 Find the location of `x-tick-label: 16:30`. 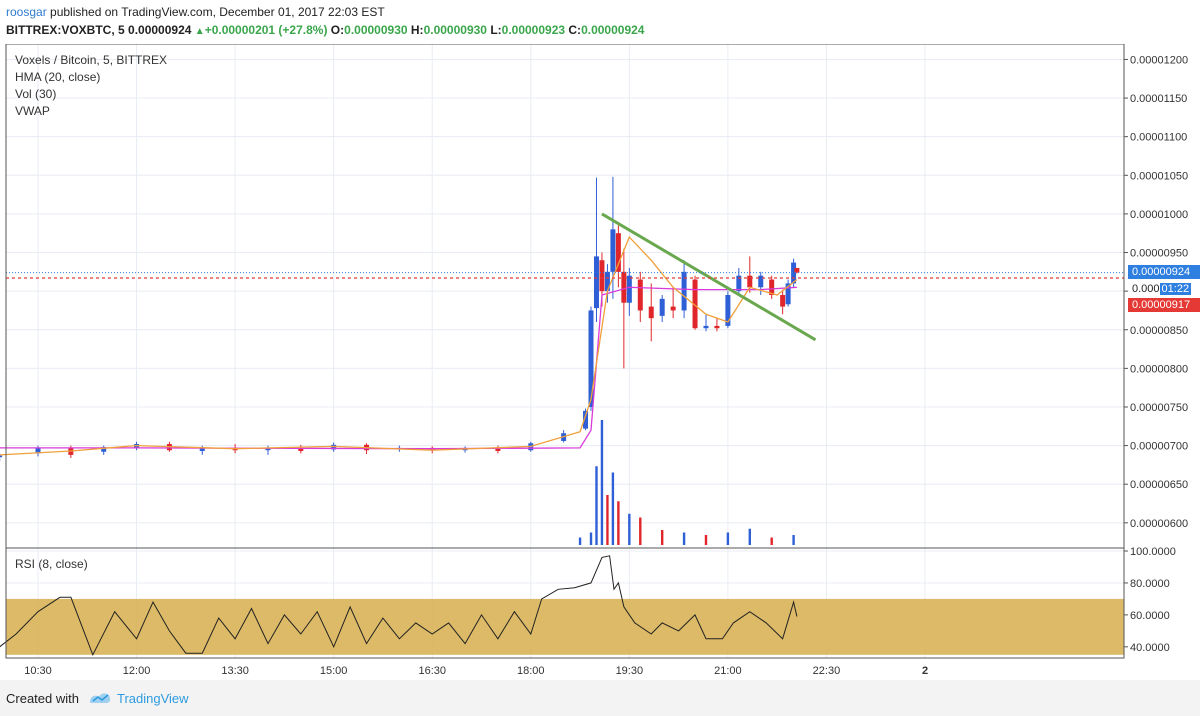

x-tick-label: 16:30 is located at coordinates (432, 671).